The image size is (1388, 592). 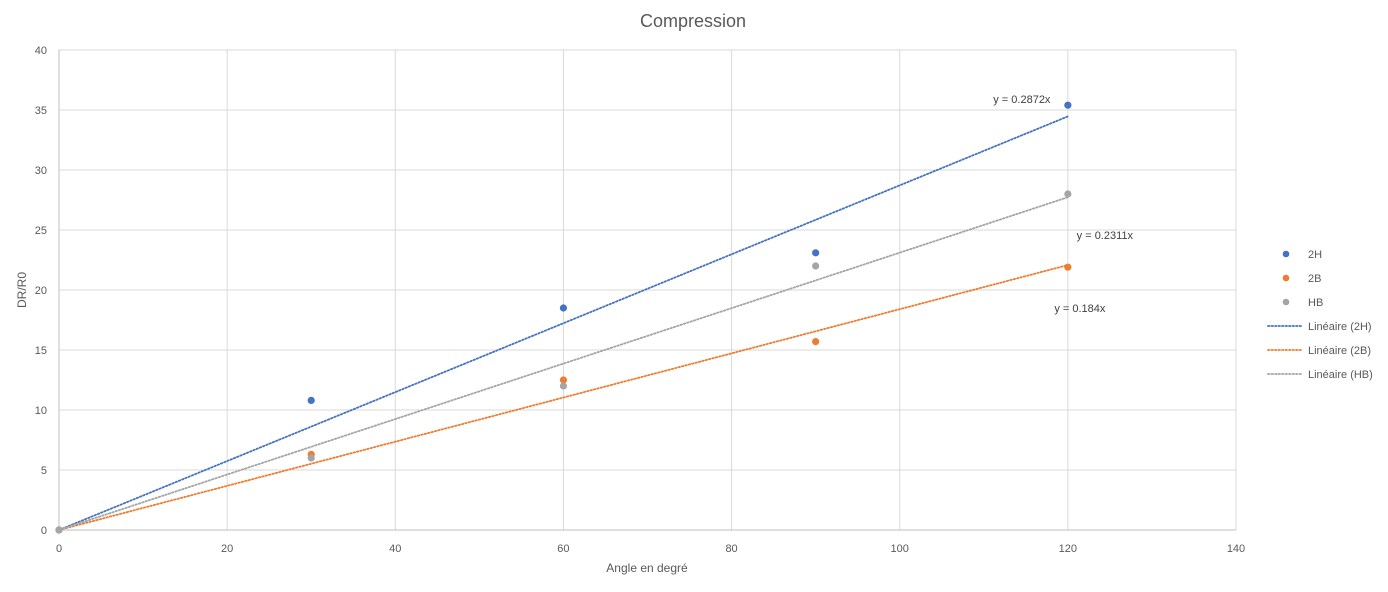 I want to click on trendline-equation-hb: y = 0.2311x, so click(x=1105, y=236).